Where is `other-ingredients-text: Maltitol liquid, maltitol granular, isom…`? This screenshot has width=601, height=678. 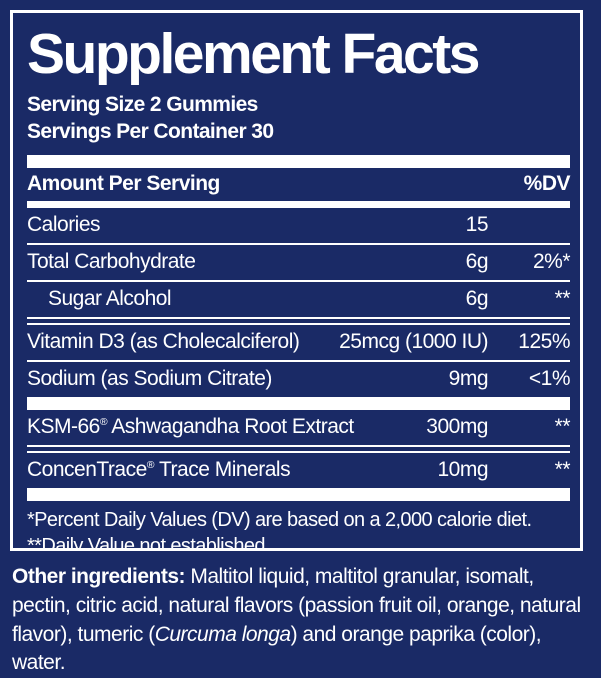
other-ingredients-text: Maltitol liquid, maltitol granular, isom… is located at coordinates (296, 605).